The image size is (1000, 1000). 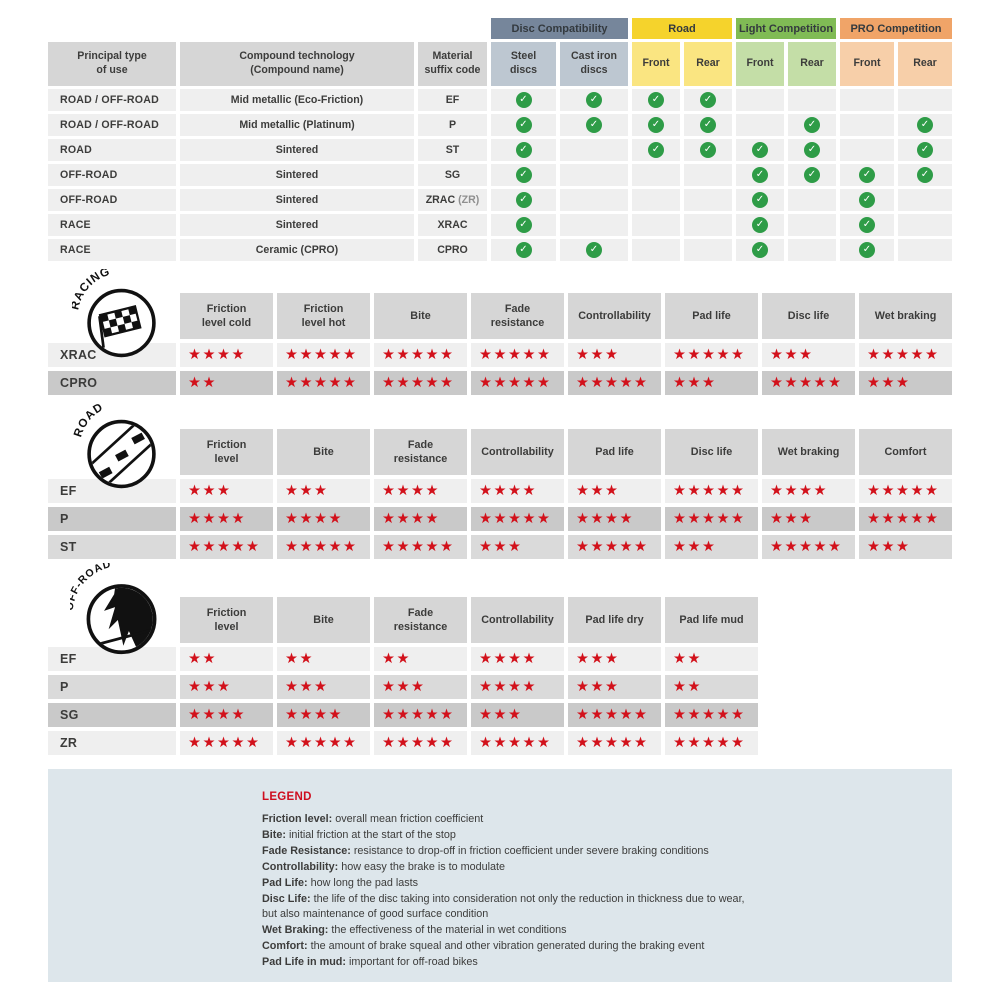 I want to click on col-header: Friction level hot, so click(x=323, y=316).